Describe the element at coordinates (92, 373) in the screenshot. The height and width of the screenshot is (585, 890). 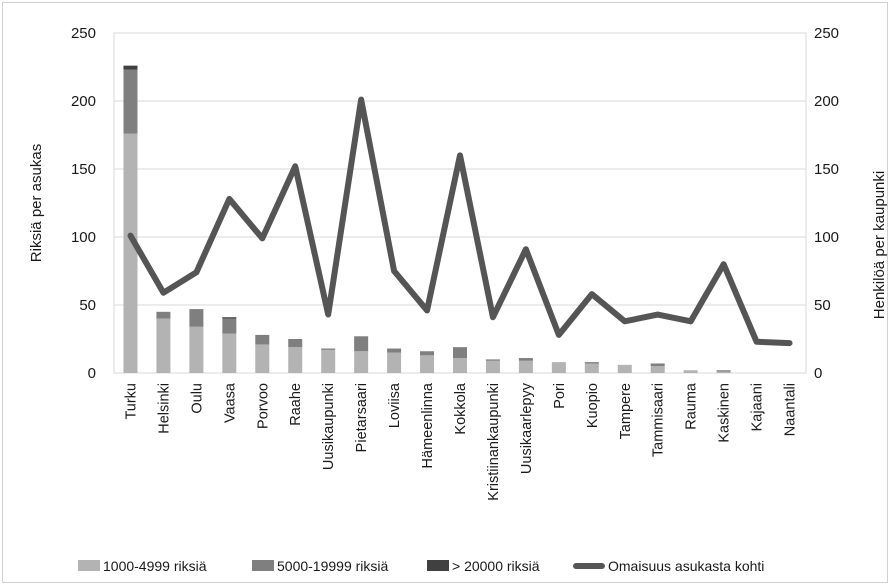
I see `y-tick-0: 0` at that location.